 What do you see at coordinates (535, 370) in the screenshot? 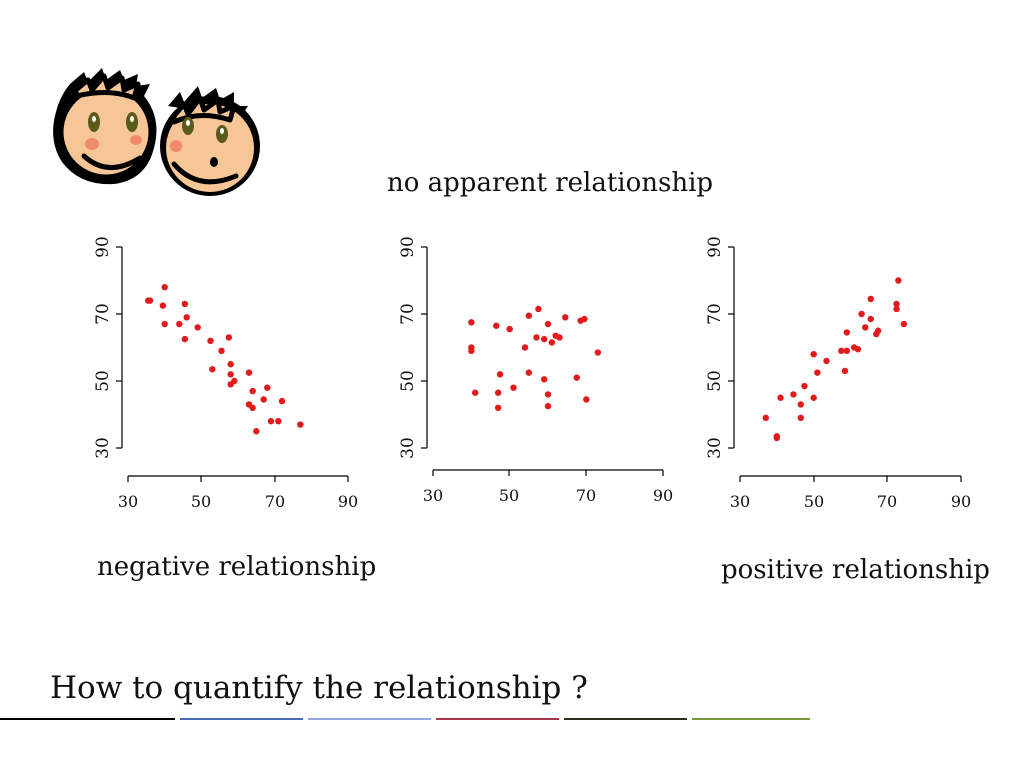
I see `scatter-chart-none: 30 50 70 90 30 50 70 90` at bounding box center [535, 370].